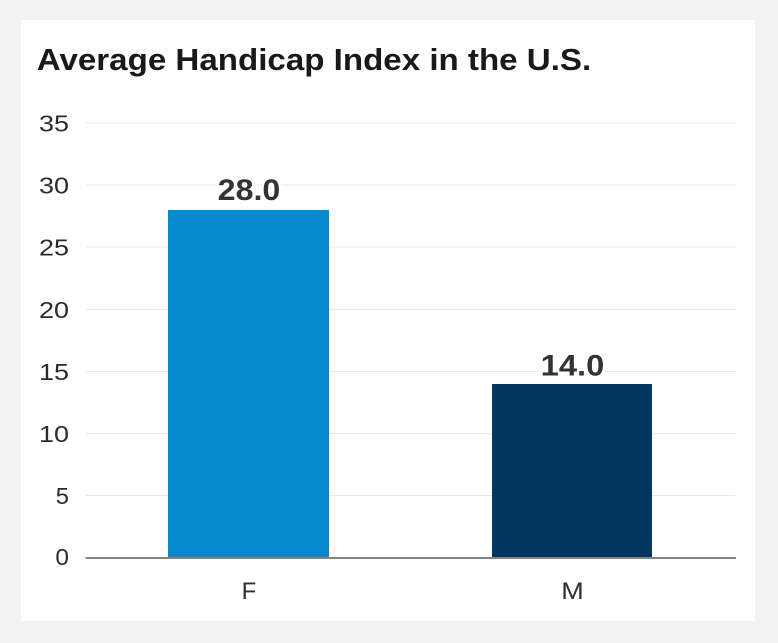 The width and height of the screenshot is (778, 643). I want to click on svg-text: 20, so click(54, 310).